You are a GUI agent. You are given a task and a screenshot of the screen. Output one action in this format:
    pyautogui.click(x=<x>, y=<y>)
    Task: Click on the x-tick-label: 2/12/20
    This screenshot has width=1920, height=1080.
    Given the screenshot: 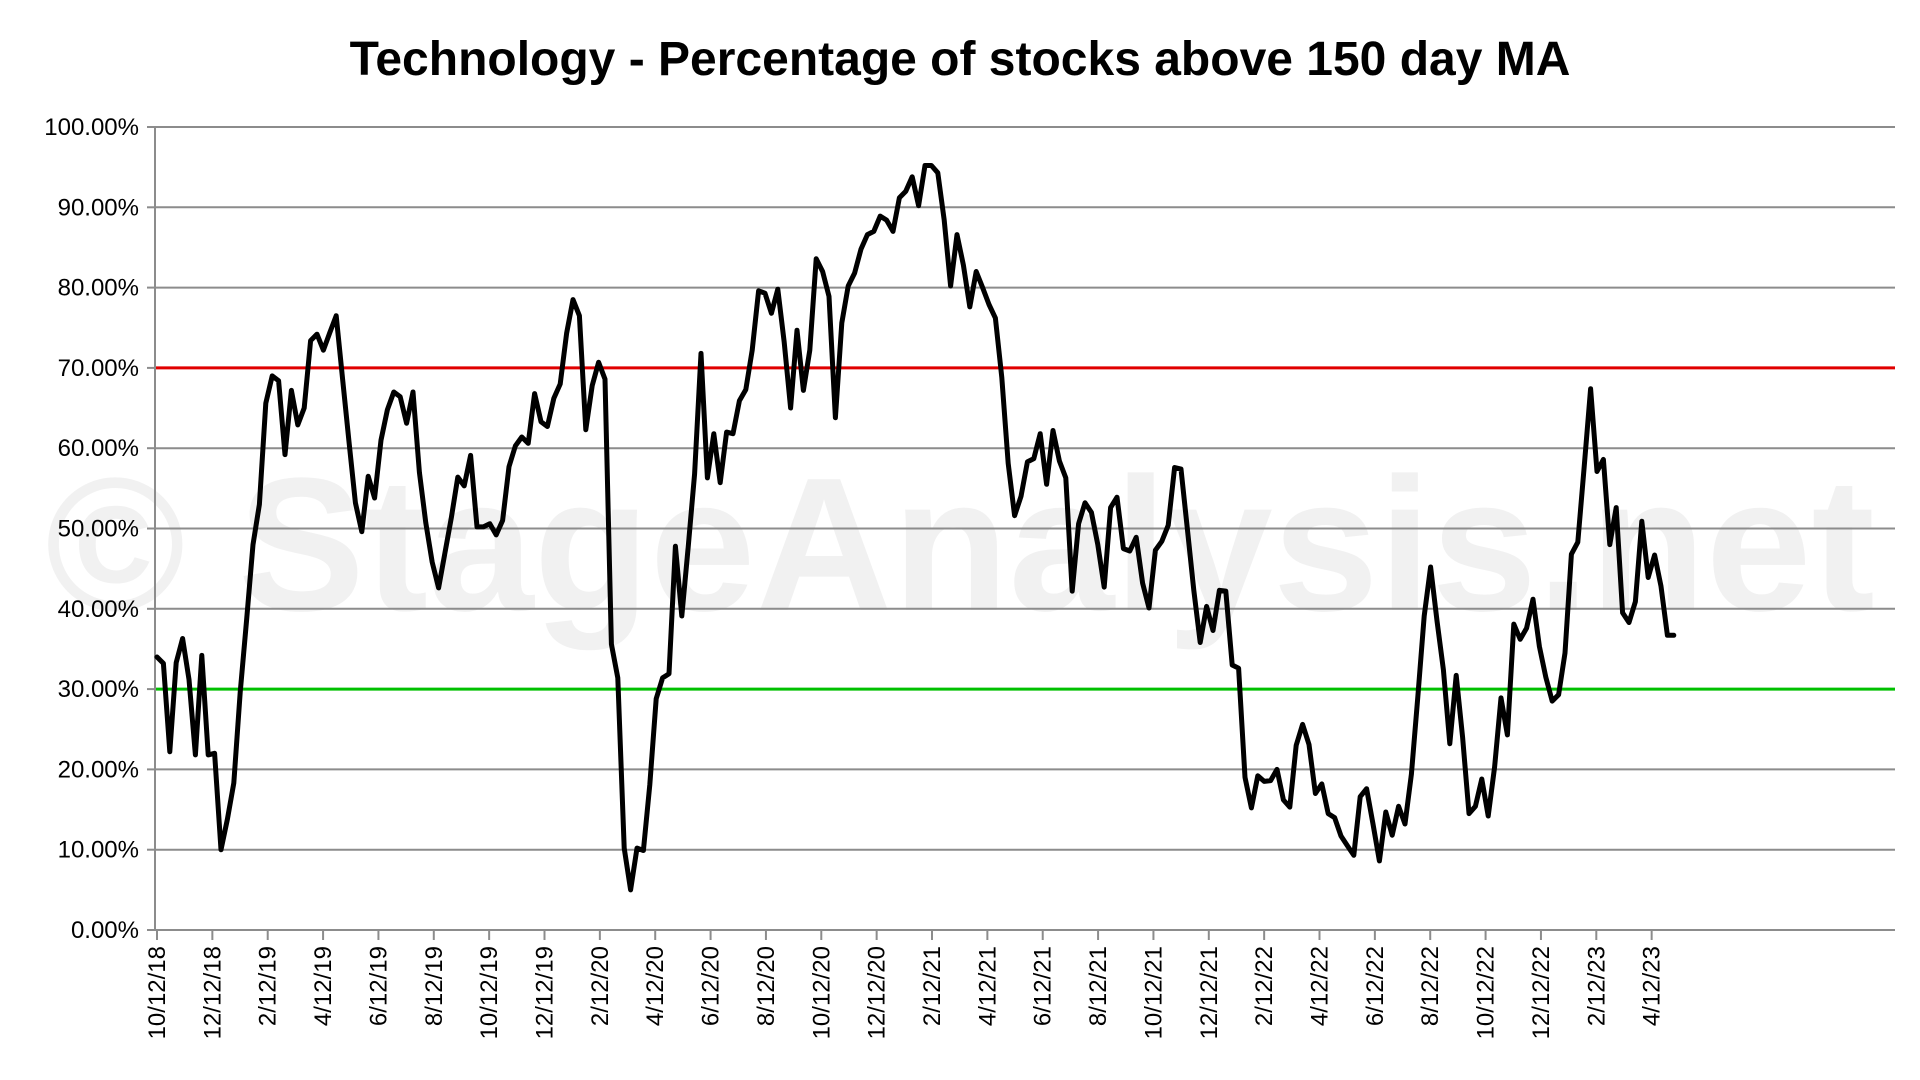 What is the action you would take?
    pyautogui.click(x=600, y=986)
    